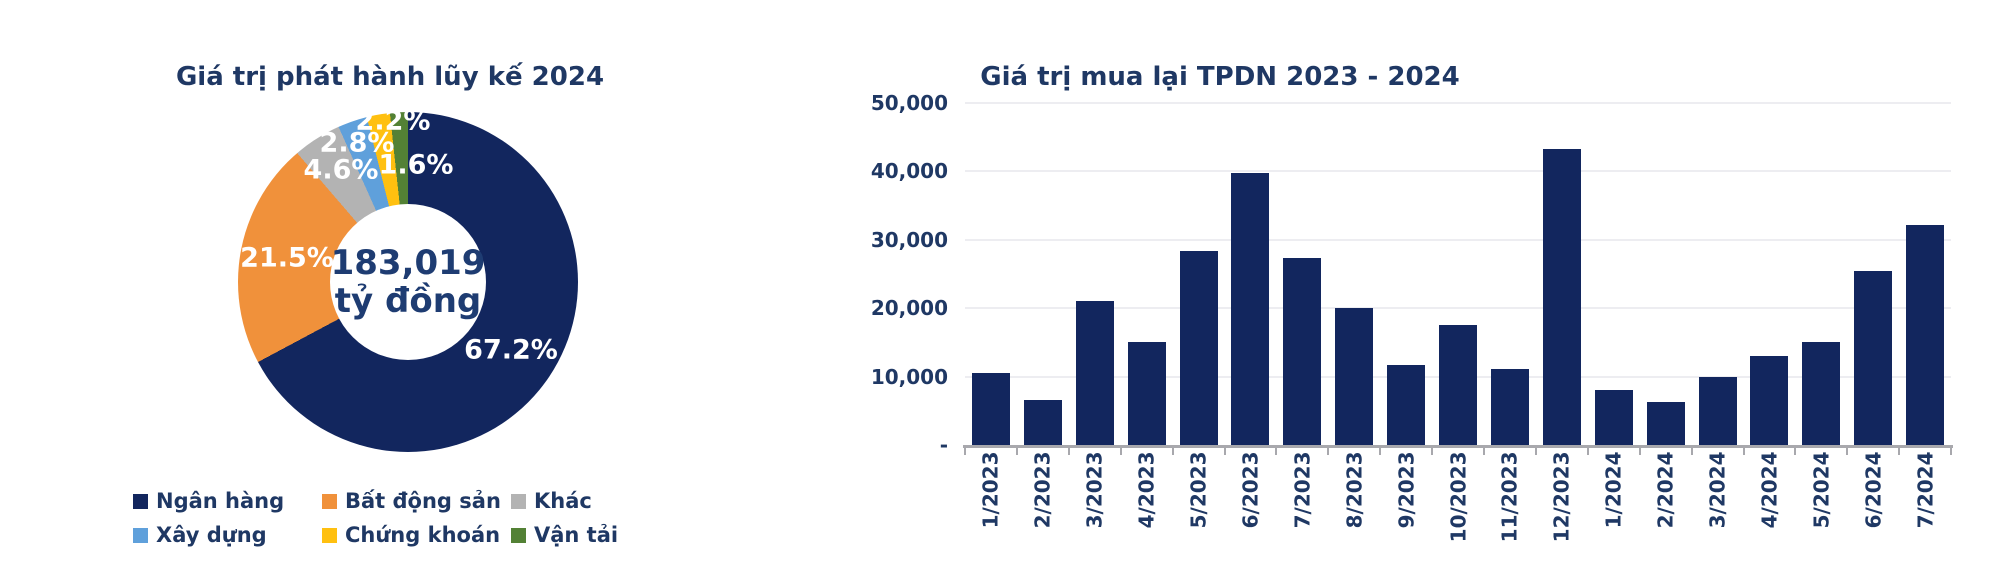 Image resolution: width=2000 pixels, height=570 pixels. What do you see at coordinates (393, 121) in the screenshot?
I see `slice-label-5: 2.2%` at bounding box center [393, 121].